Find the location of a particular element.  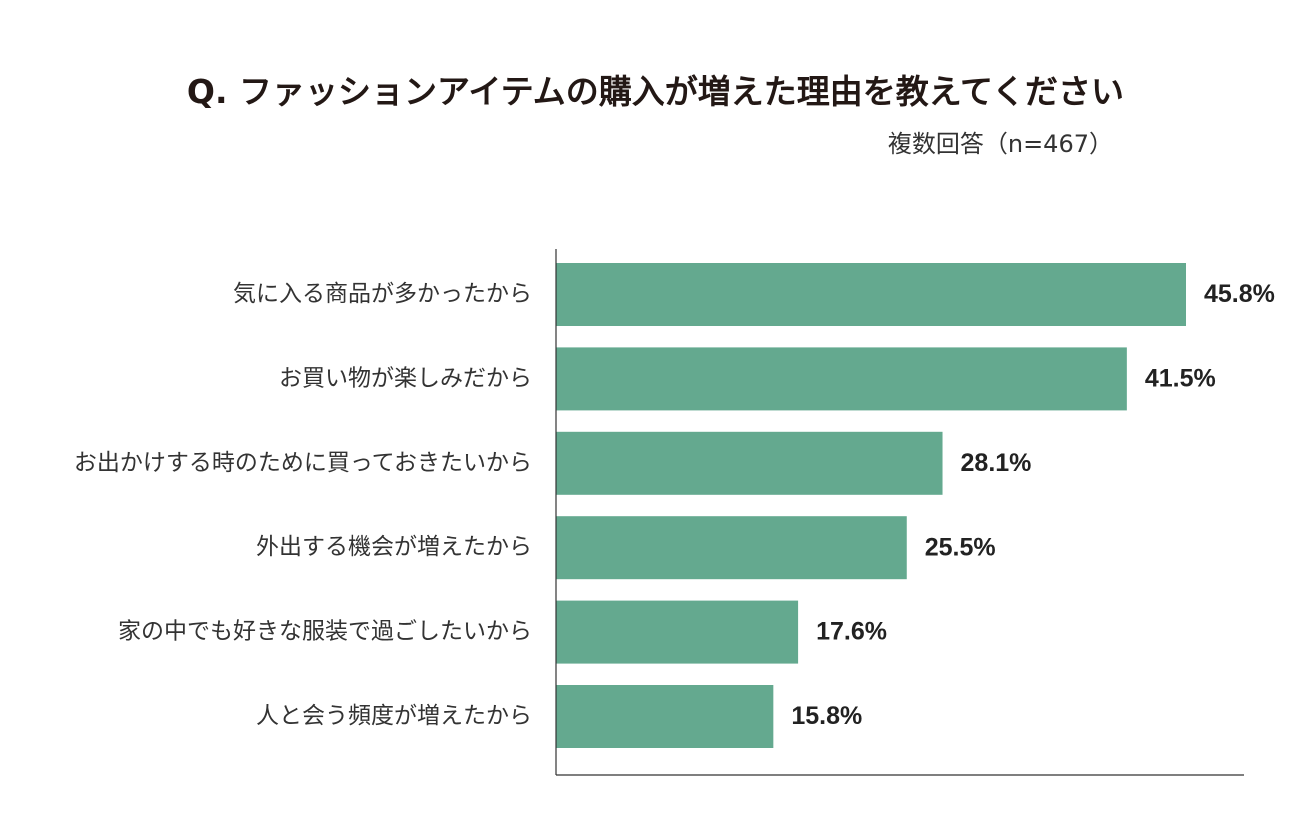

category-label-6: 人と会う頻度が増えたから is located at coordinates (394, 716).